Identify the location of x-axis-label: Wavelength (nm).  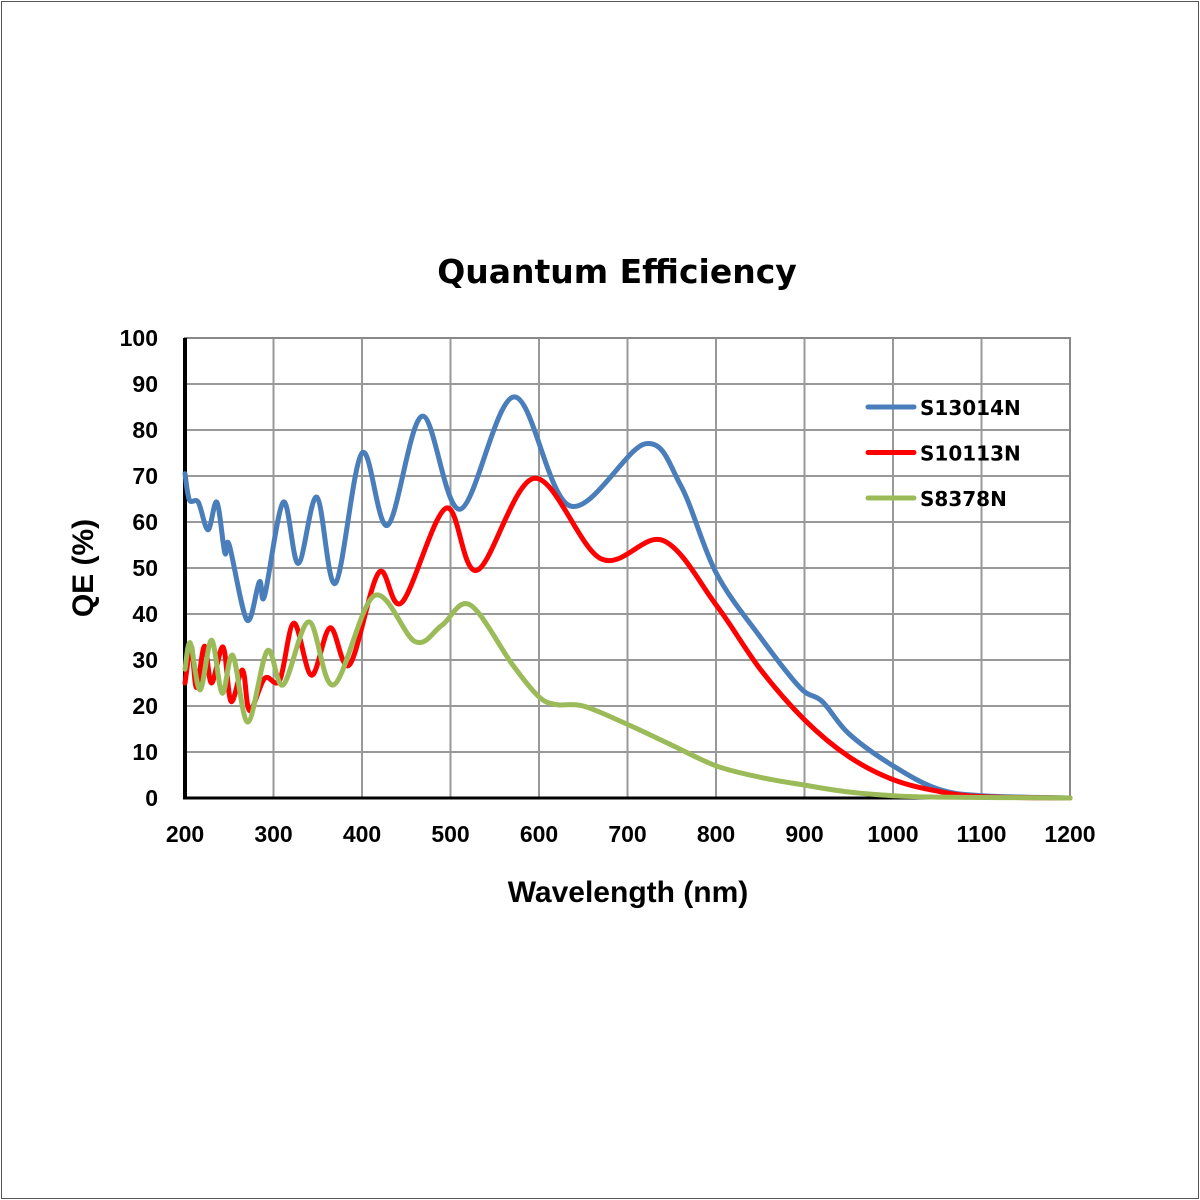
(628, 892).